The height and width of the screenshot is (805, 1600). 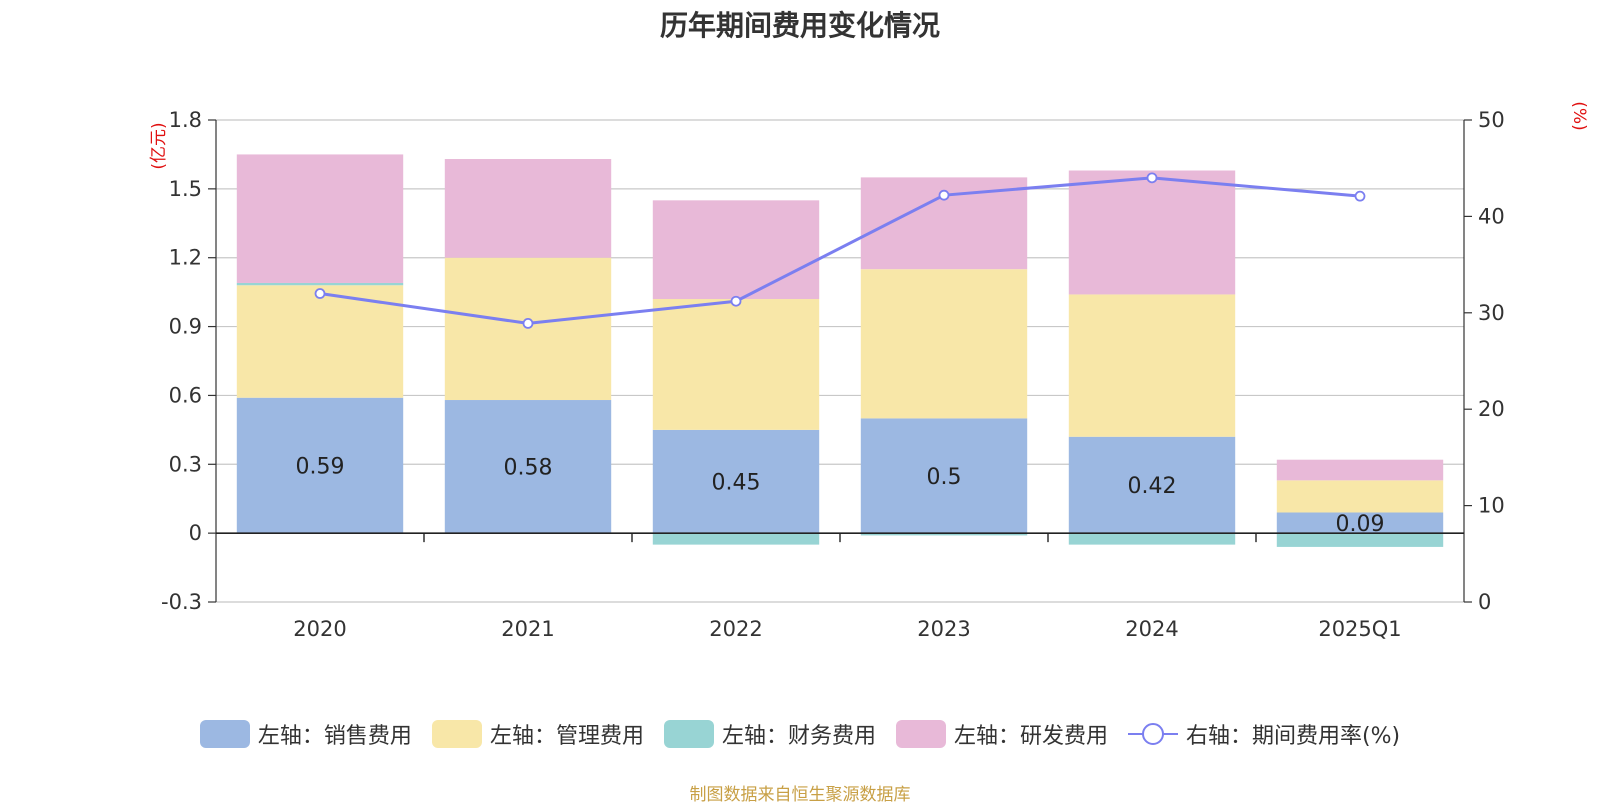 I want to click on legend-label: 左轴：研发费用, so click(x=1030, y=736).